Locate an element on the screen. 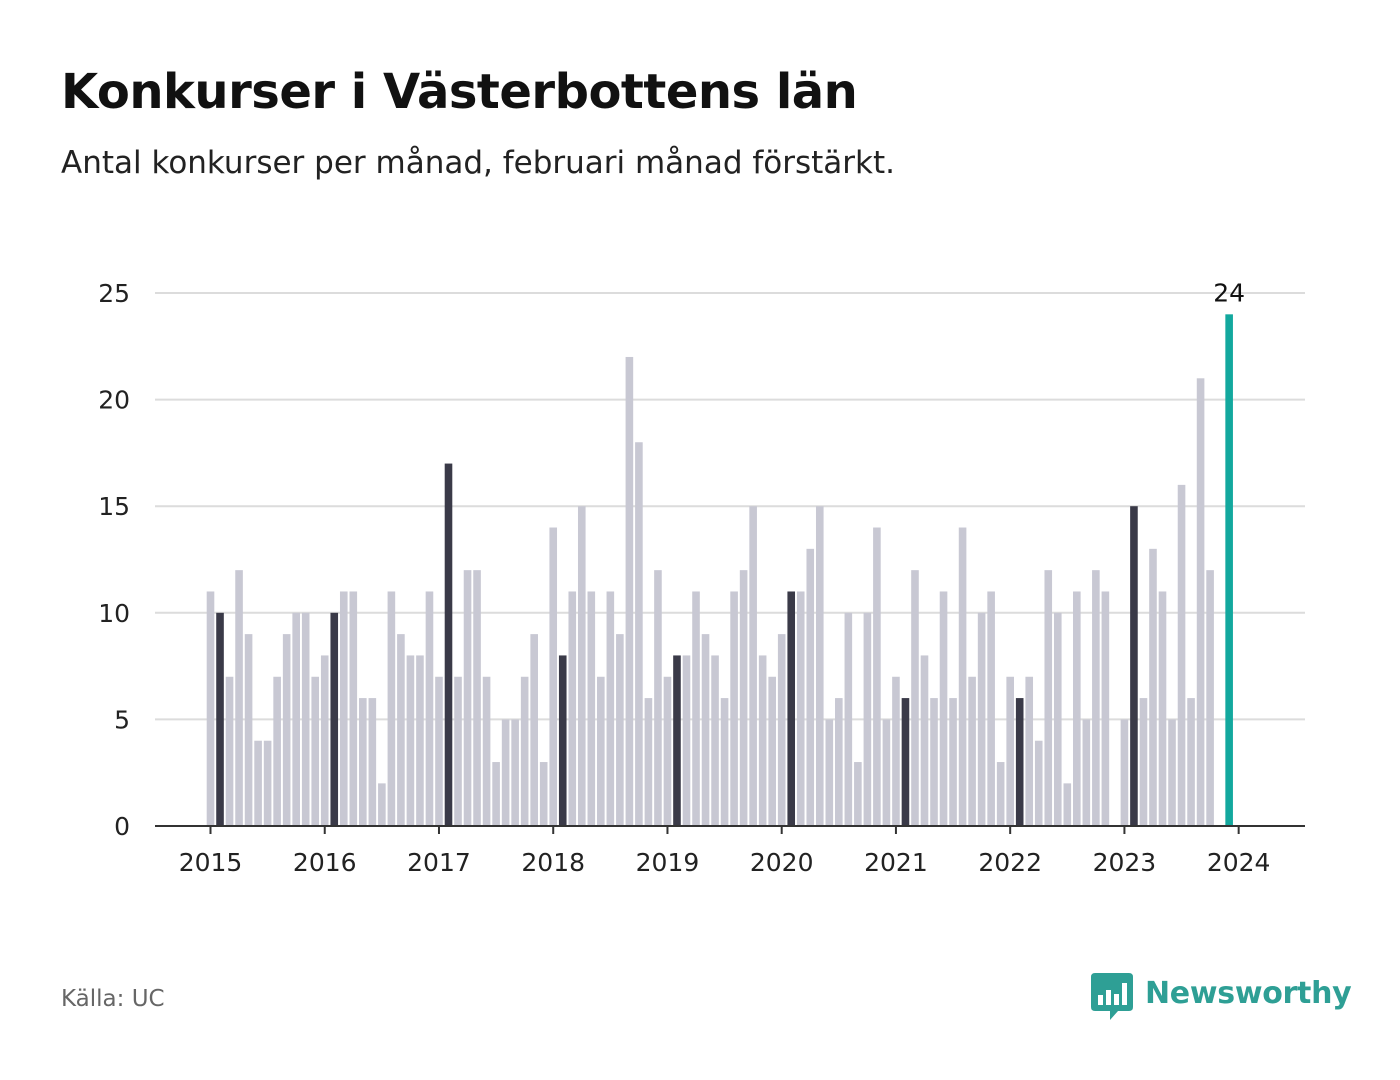 This screenshot has width=1400, height=1080. latest-value-label: 24 is located at coordinates (1229, 292).